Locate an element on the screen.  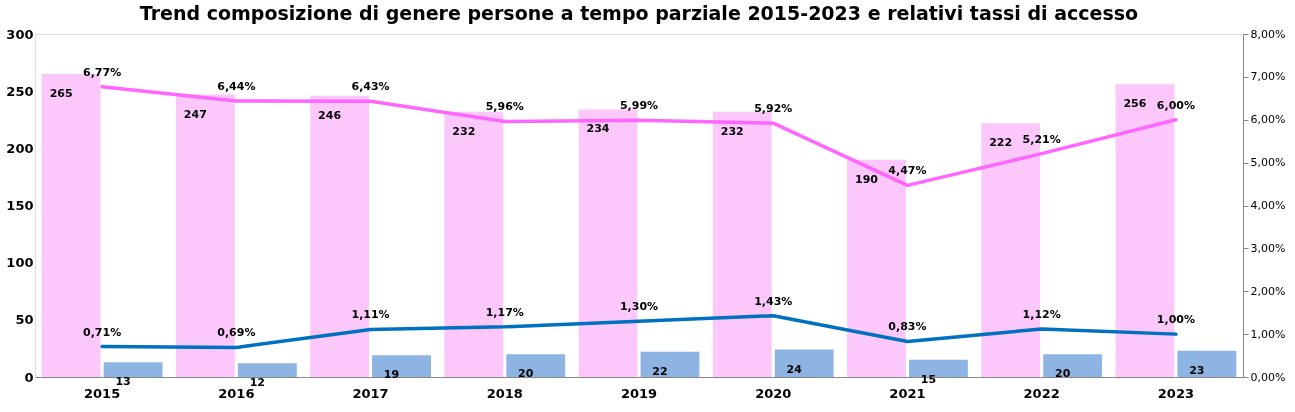
data-label: 1,43% is located at coordinates (773, 301).